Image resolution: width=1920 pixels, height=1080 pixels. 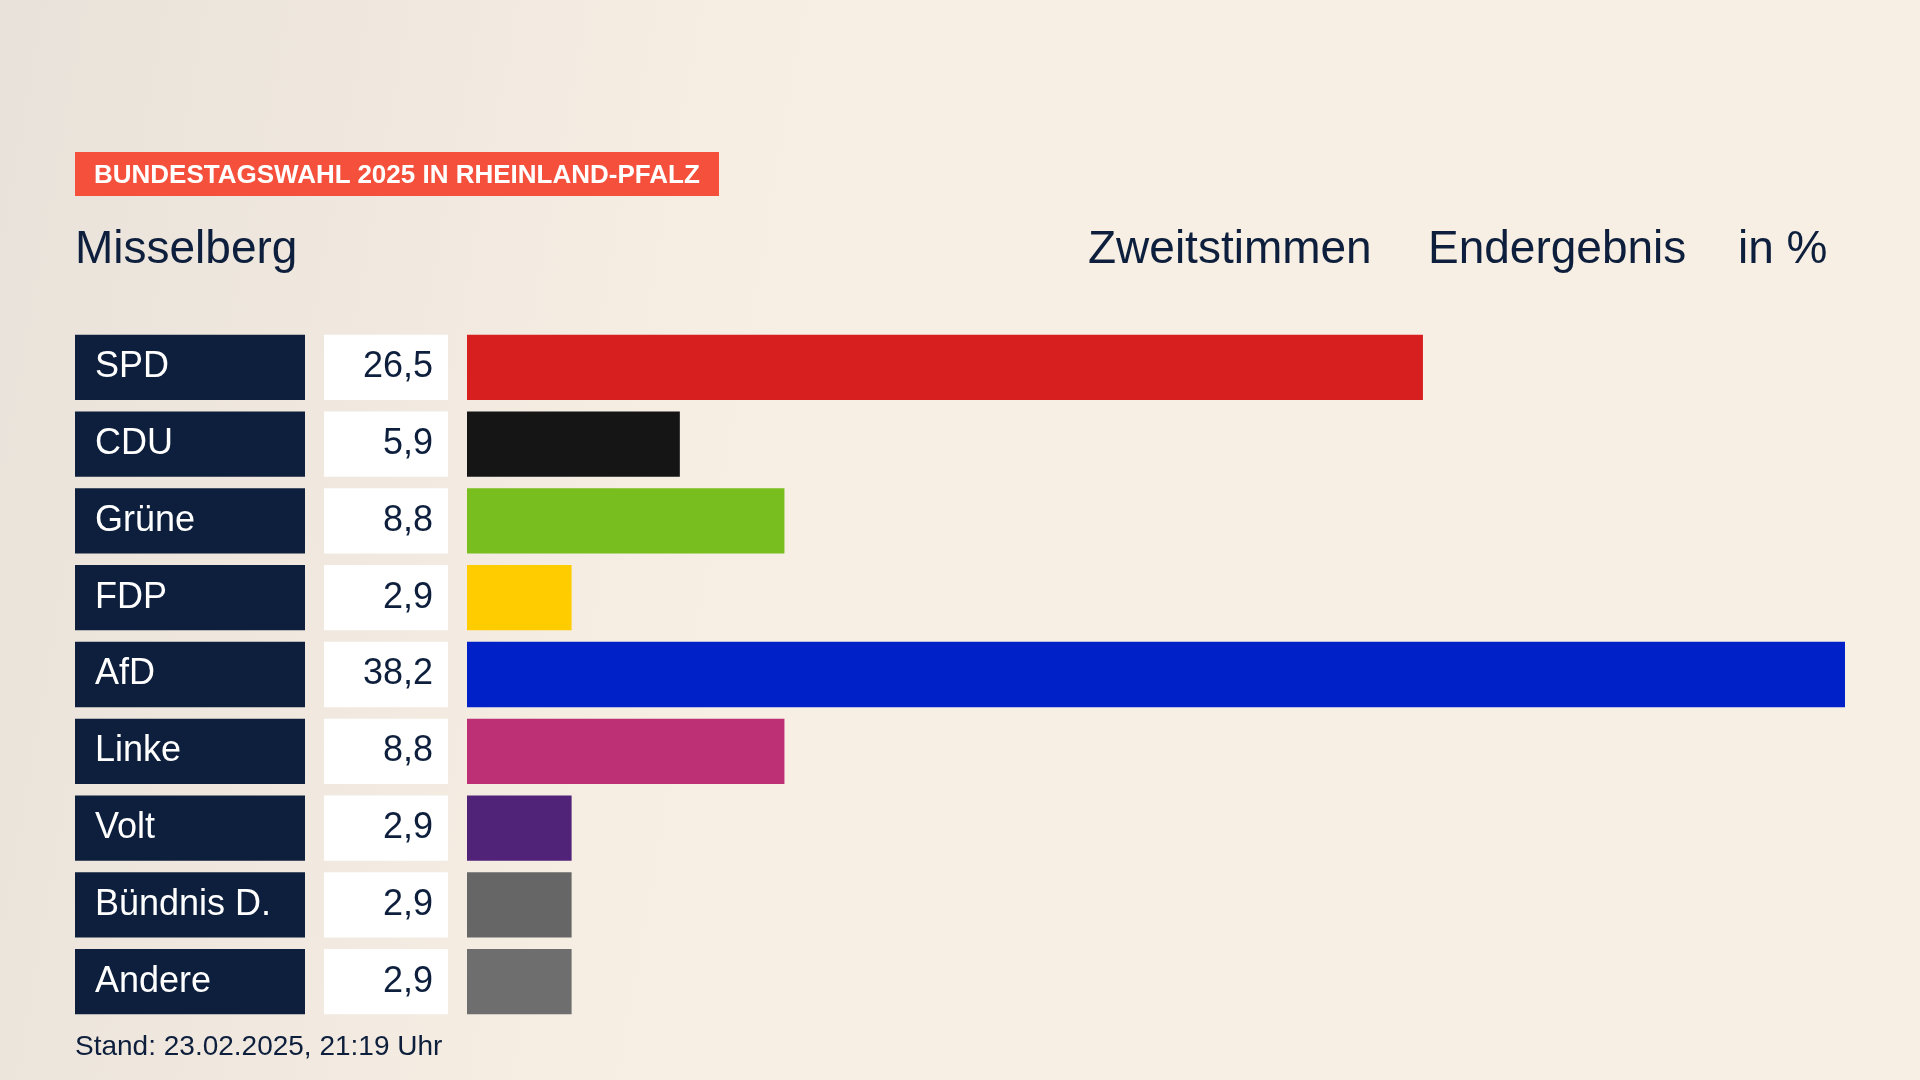 What do you see at coordinates (138, 749) in the screenshot?
I see `y-tick-label: Linke` at bounding box center [138, 749].